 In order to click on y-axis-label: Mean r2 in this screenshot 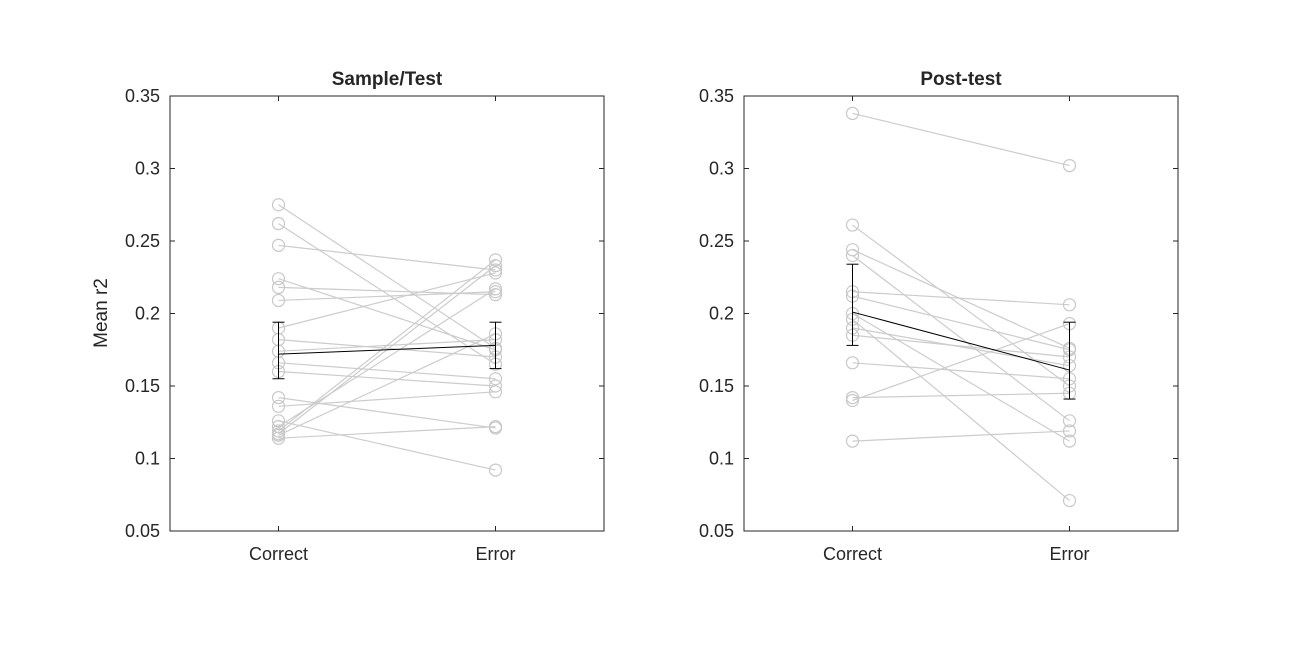, I will do `click(101, 313)`.